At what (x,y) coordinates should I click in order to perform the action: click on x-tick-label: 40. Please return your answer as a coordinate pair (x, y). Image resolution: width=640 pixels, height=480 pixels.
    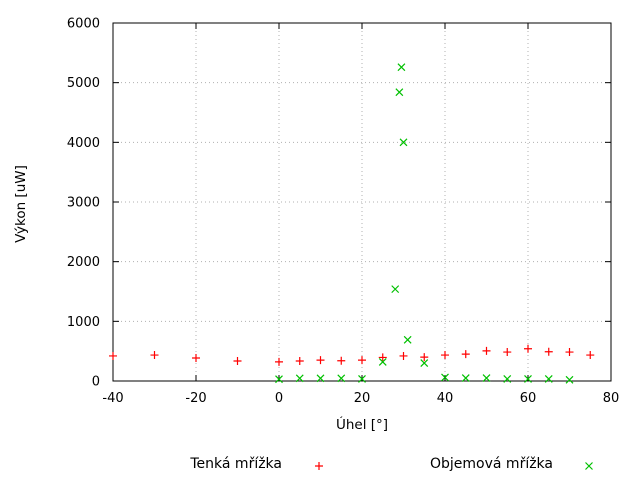
    Looking at the image, I should click on (445, 398).